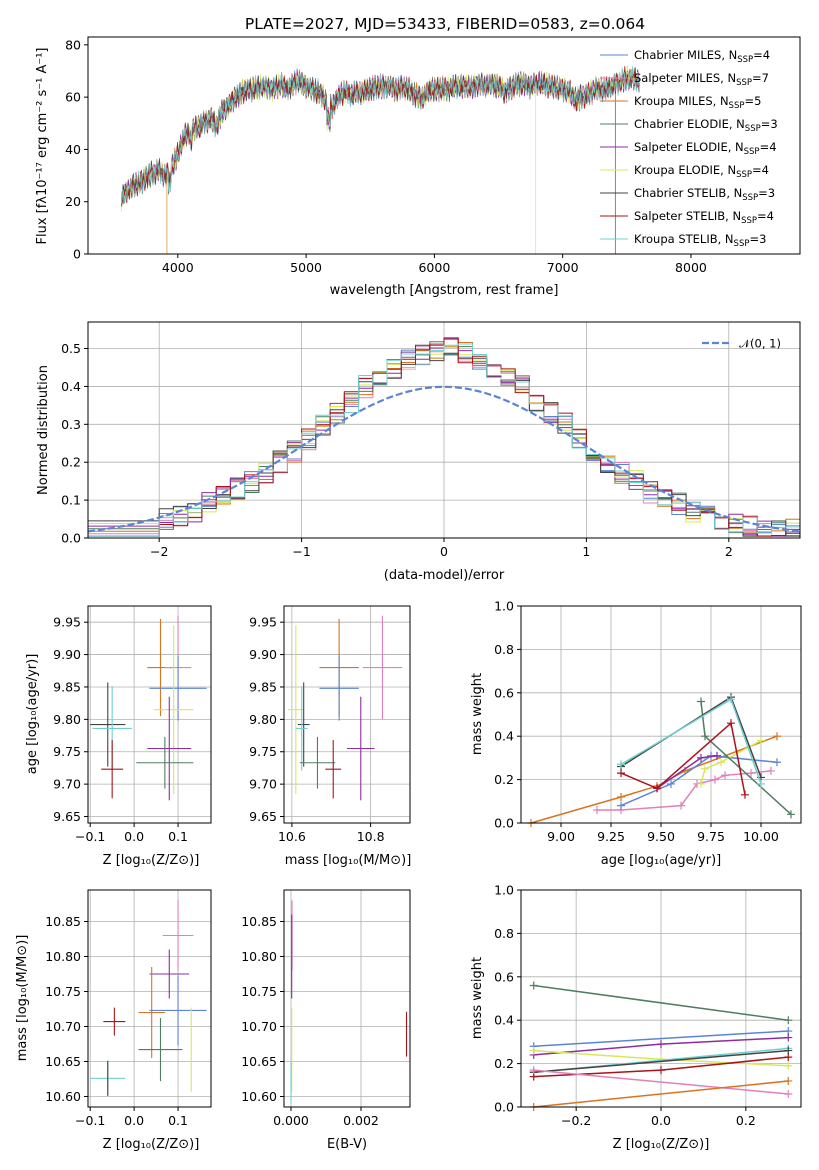  Describe the element at coordinates (347, 1144) in the screenshot. I see `mass-vs-ebv-xlabel: E(B-V)` at that location.